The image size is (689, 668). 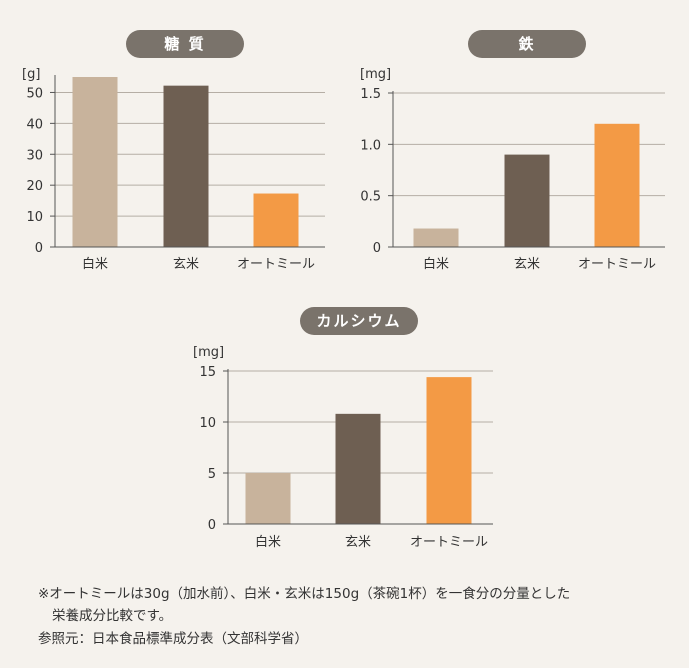 What do you see at coordinates (31, 74) in the screenshot?
I see `y-axis-unit: [g]` at bounding box center [31, 74].